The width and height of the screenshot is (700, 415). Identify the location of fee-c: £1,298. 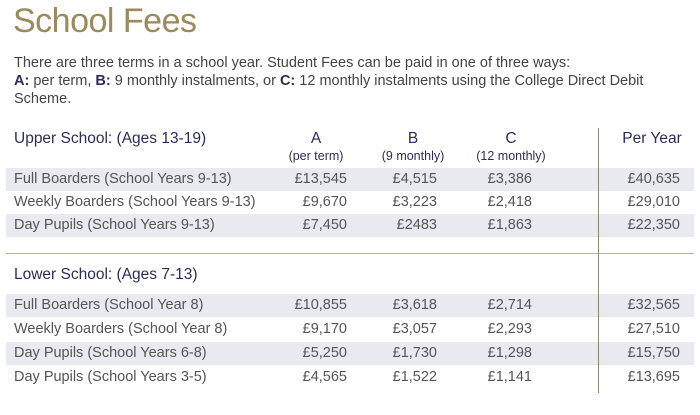
(509, 353).